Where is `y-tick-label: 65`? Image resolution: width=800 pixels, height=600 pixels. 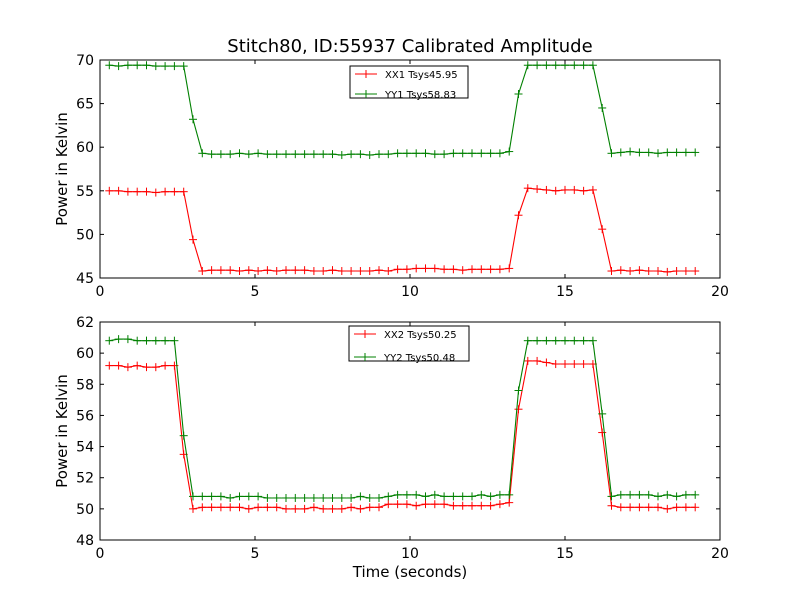 y-tick-label: 65 is located at coordinates (85, 105).